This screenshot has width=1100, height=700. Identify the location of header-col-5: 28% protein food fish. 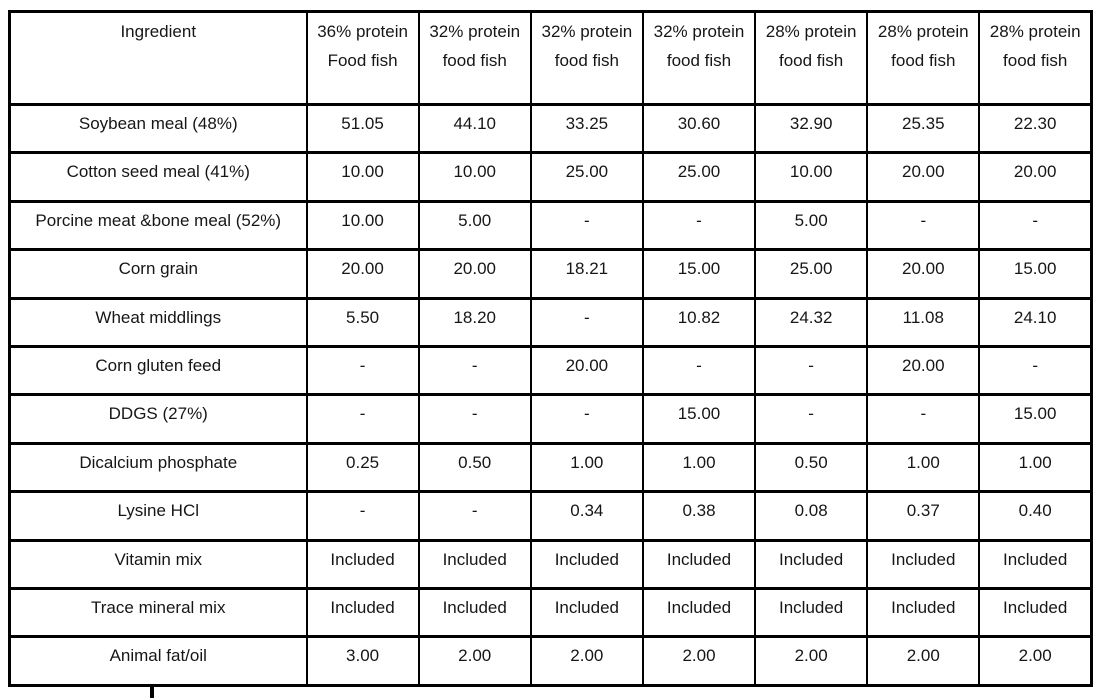
(811, 58).